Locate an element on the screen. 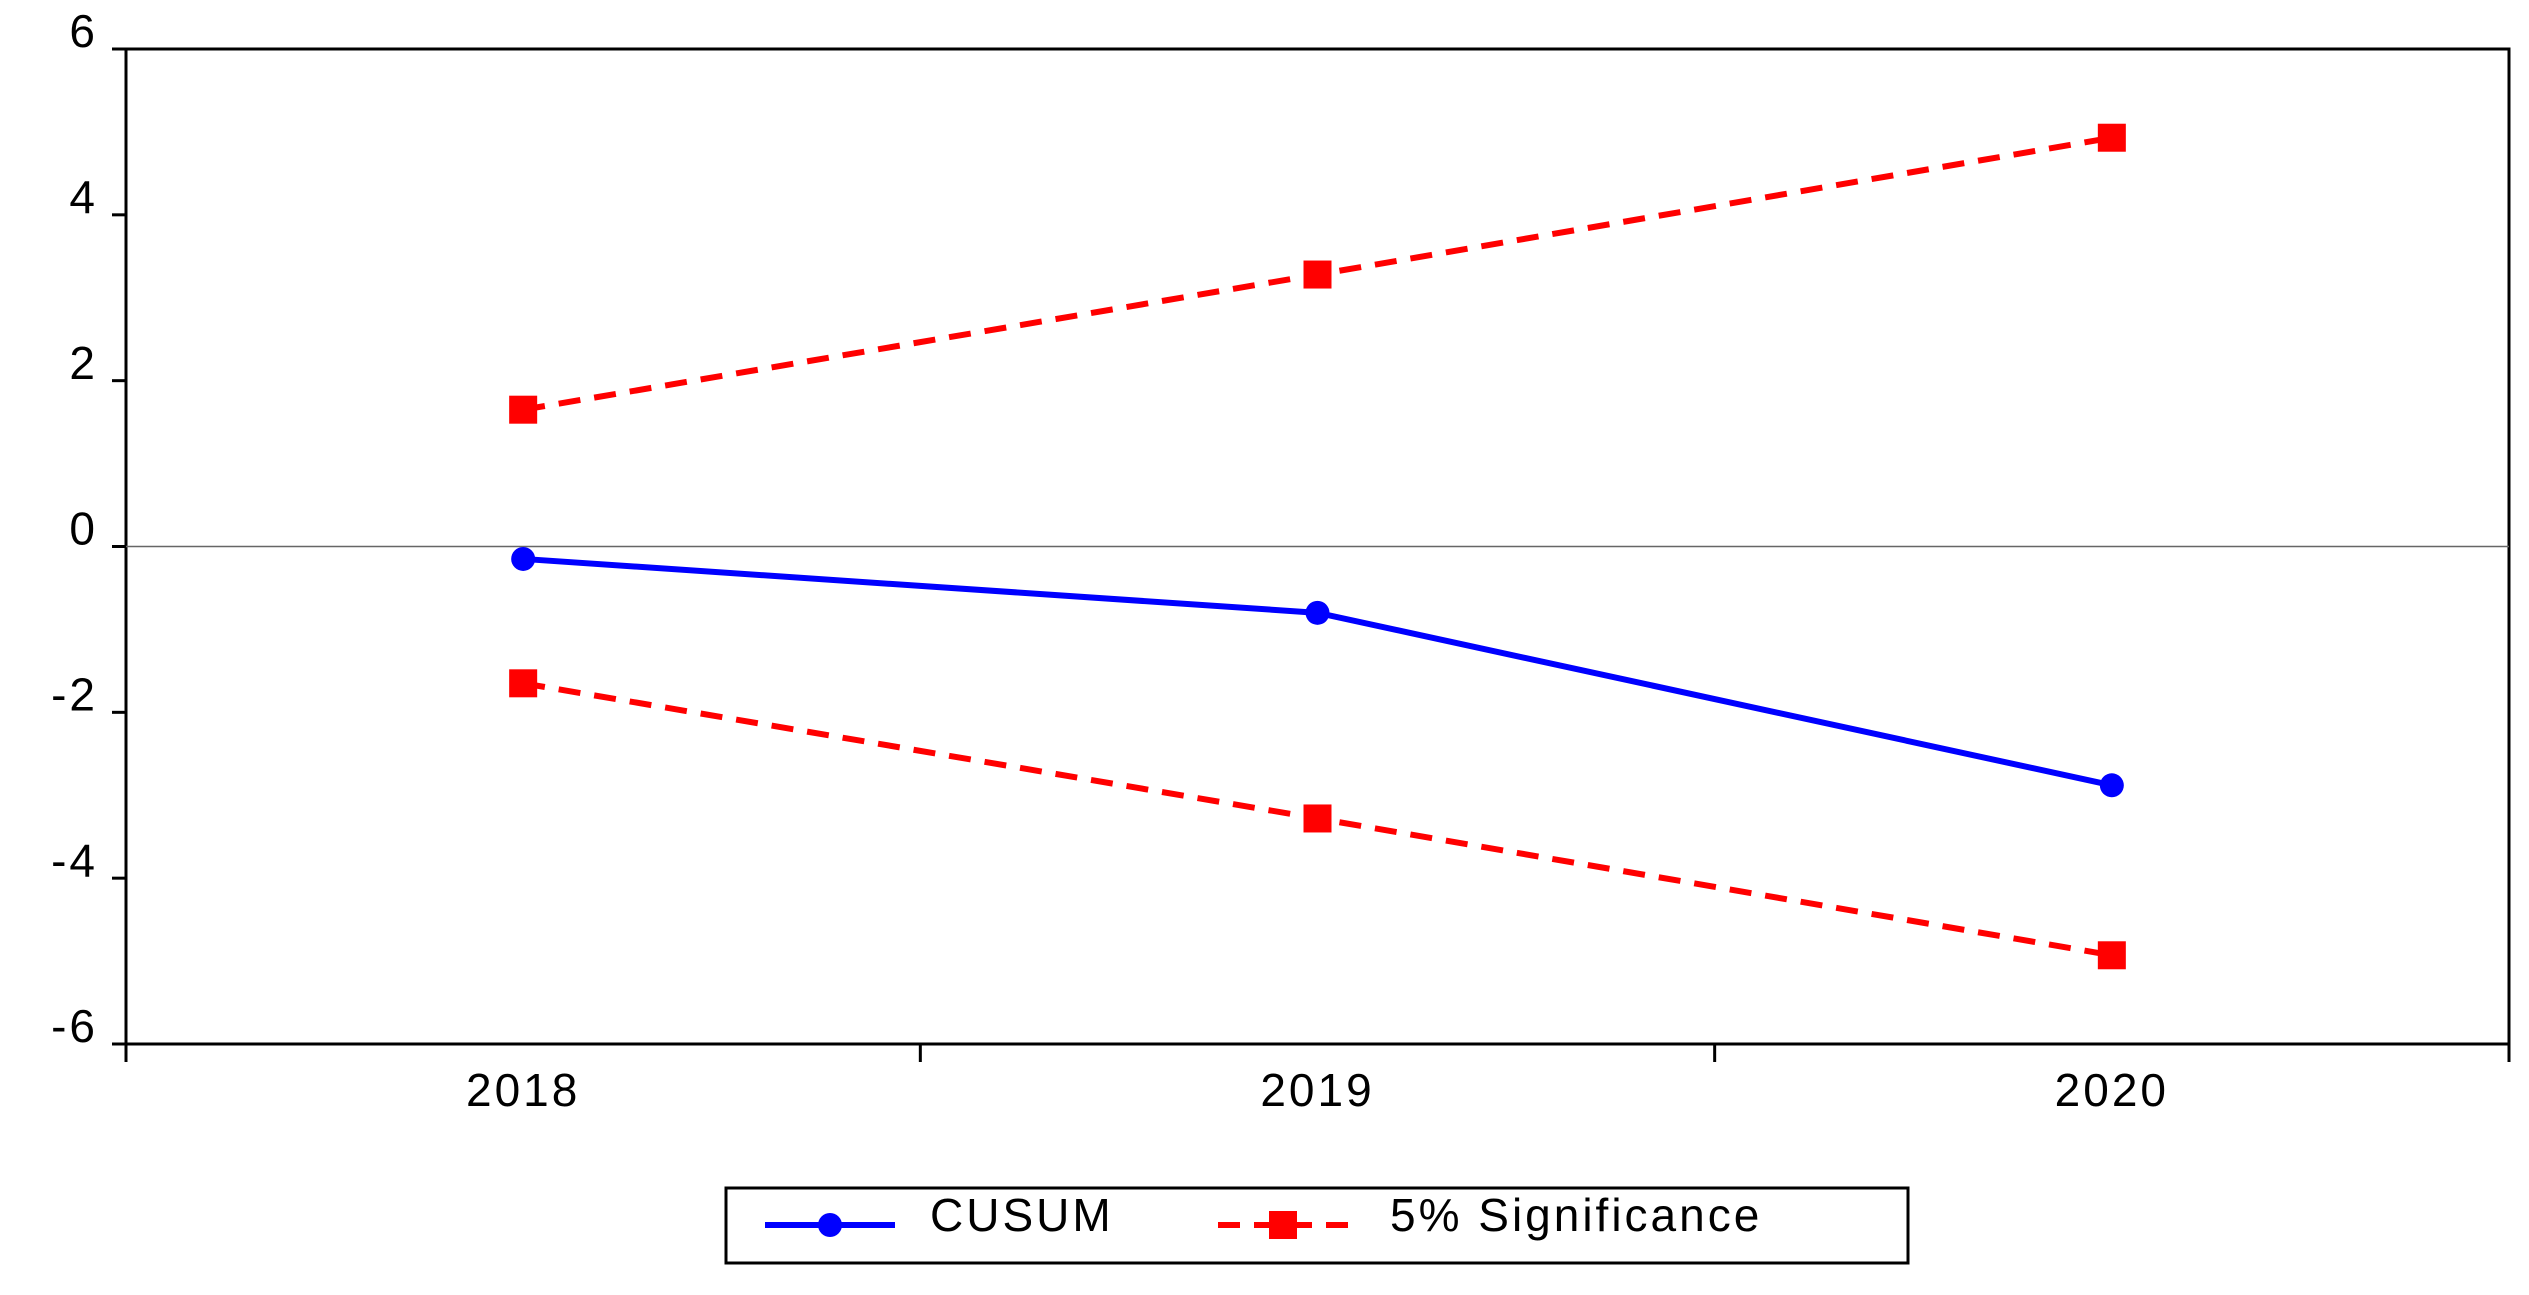 The image size is (2529, 1295). x-tick-label: 2019 is located at coordinates (1317, 1090).